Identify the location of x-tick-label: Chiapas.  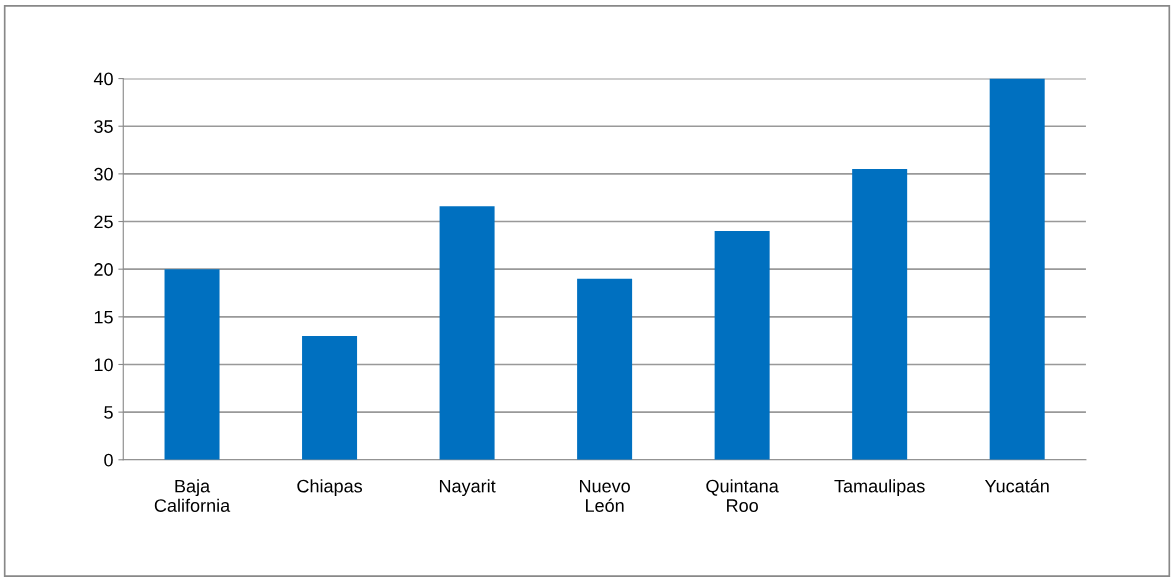
(330, 488).